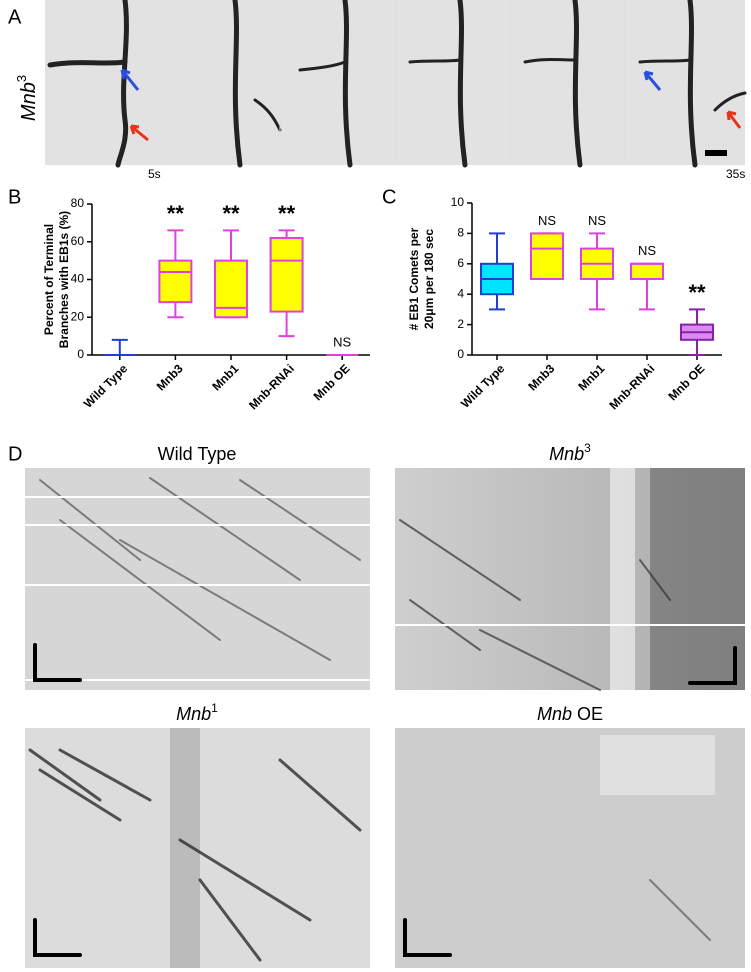  I want to click on kymograph-title: Mnb3, so click(570, 452).